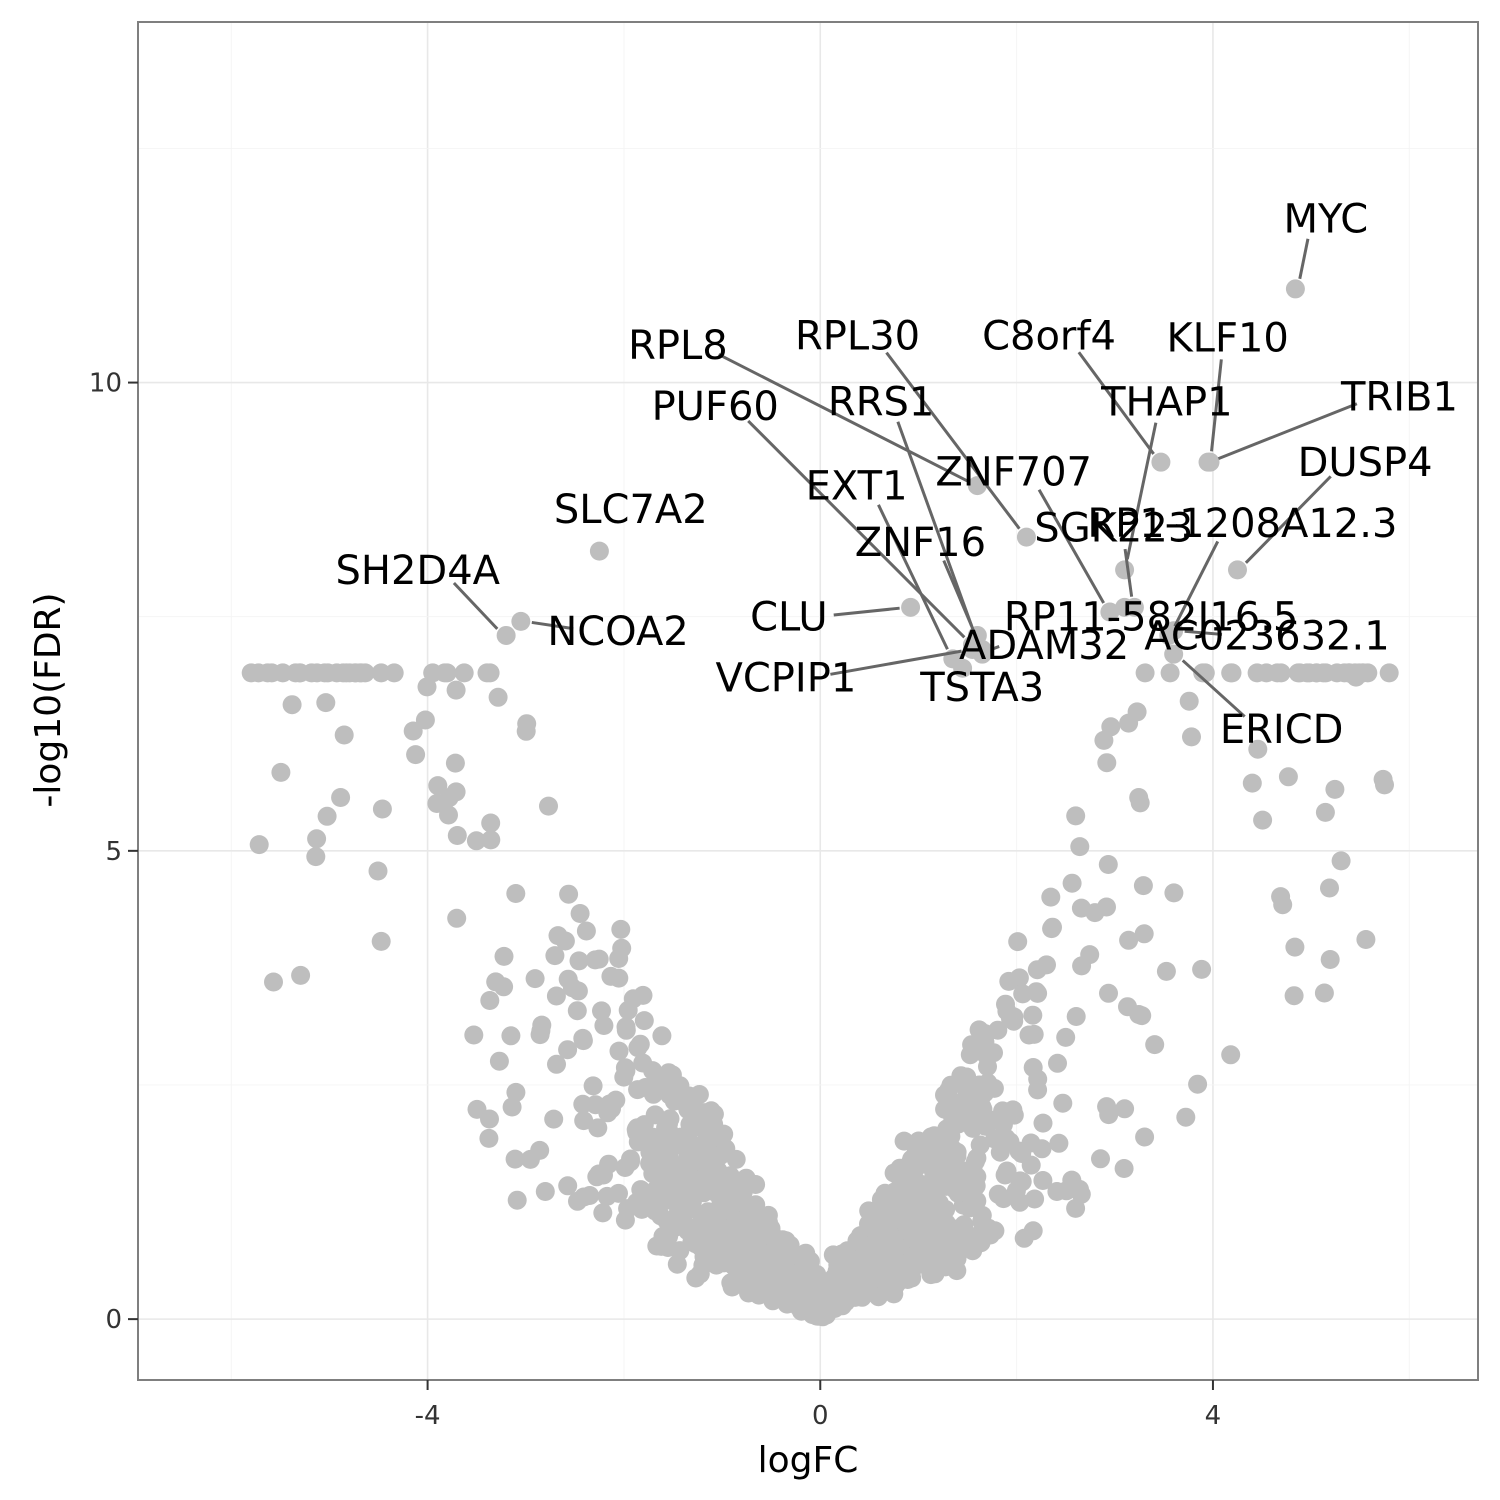 This screenshot has width=1500, height=1500. I want to click on gene-label: EXT1, so click(857, 487).